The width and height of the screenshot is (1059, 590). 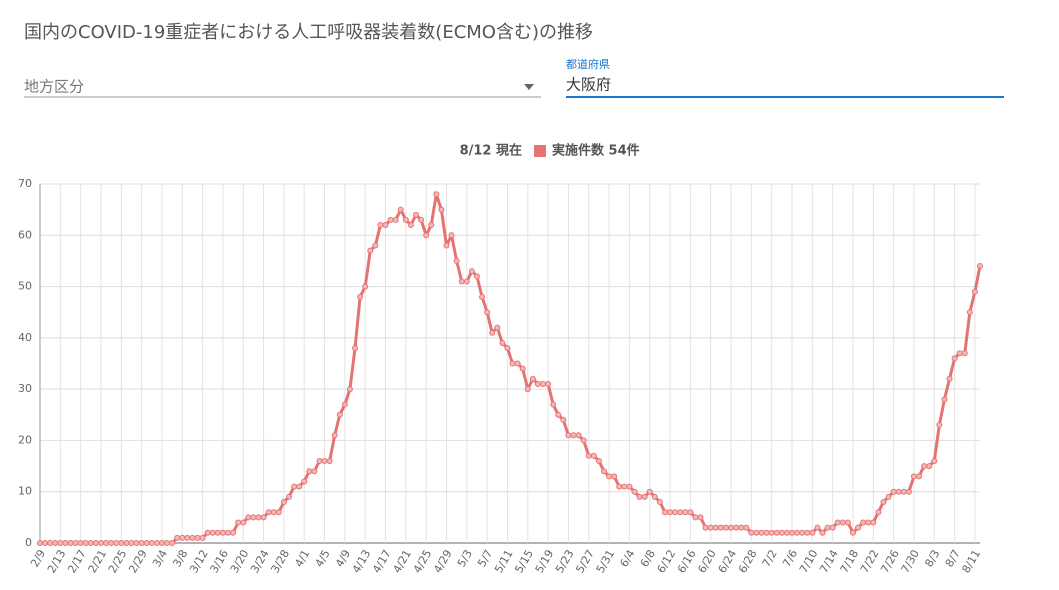 What do you see at coordinates (911, 562) in the screenshot?
I see `x-tick-label: 7/30` at bounding box center [911, 562].